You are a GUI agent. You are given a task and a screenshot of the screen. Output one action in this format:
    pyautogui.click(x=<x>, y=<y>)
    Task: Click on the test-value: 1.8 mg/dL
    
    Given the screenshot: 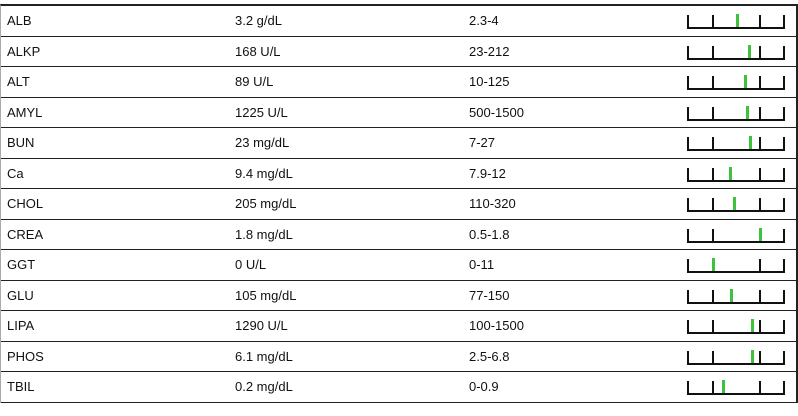 What is the action you would take?
    pyautogui.click(x=264, y=234)
    